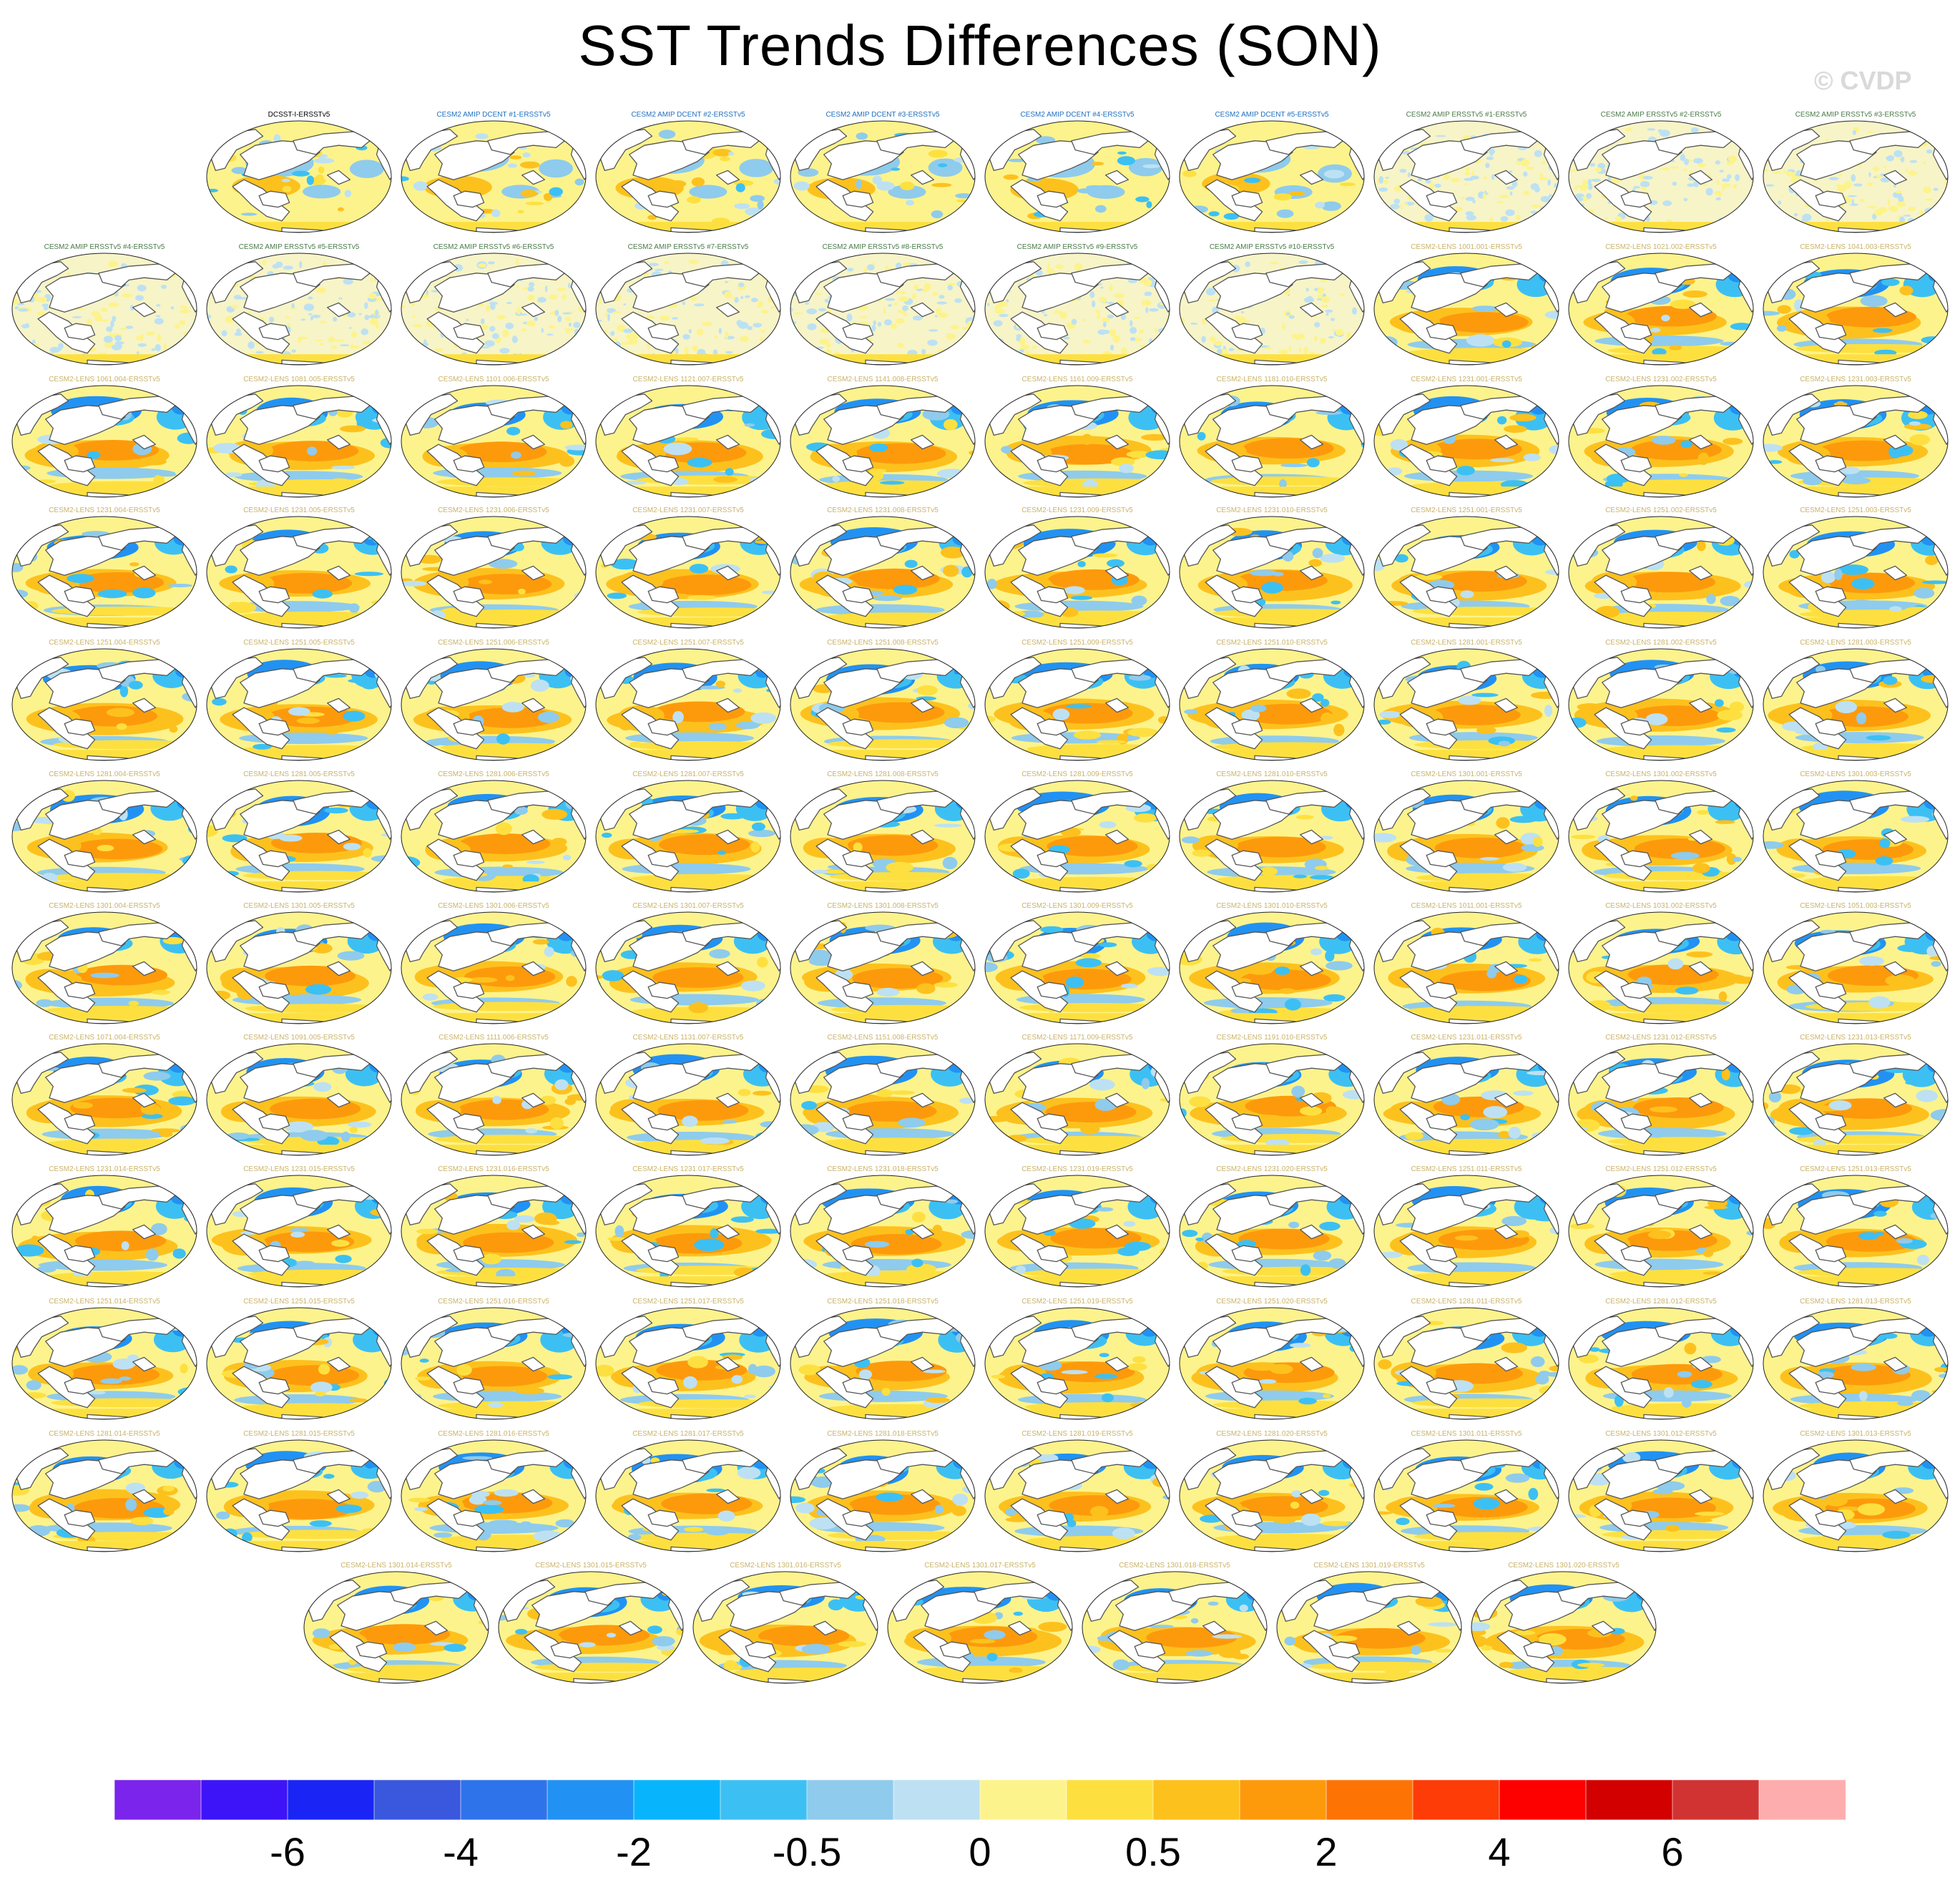  What do you see at coordinates (1467, 643) in the screenshot?
I see `map-panel-title: CESM2-LENS 1281.001-ERSSTv5` at bounding box center [1467, 643].